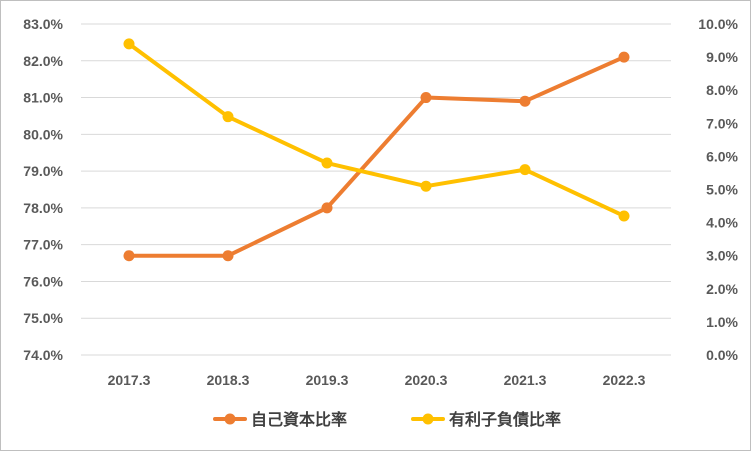 This screenshot has width=751, height=451. I want to click on x-tick-label: 2019.3, so click(327, 380).